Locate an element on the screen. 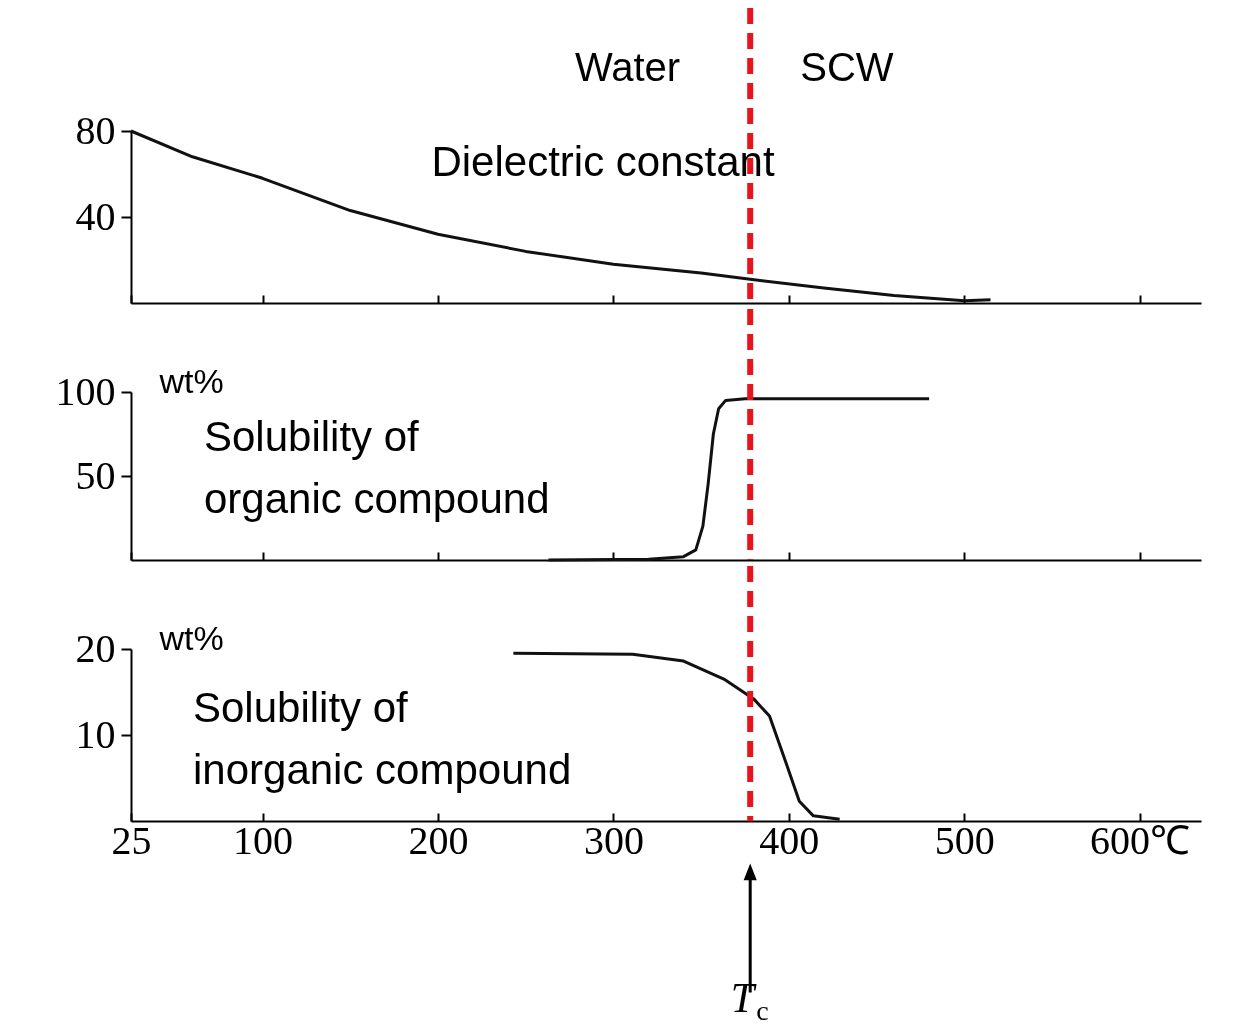 This screenshot has height=1028, width=1250. text: Water is located at coordinates (627, 67).